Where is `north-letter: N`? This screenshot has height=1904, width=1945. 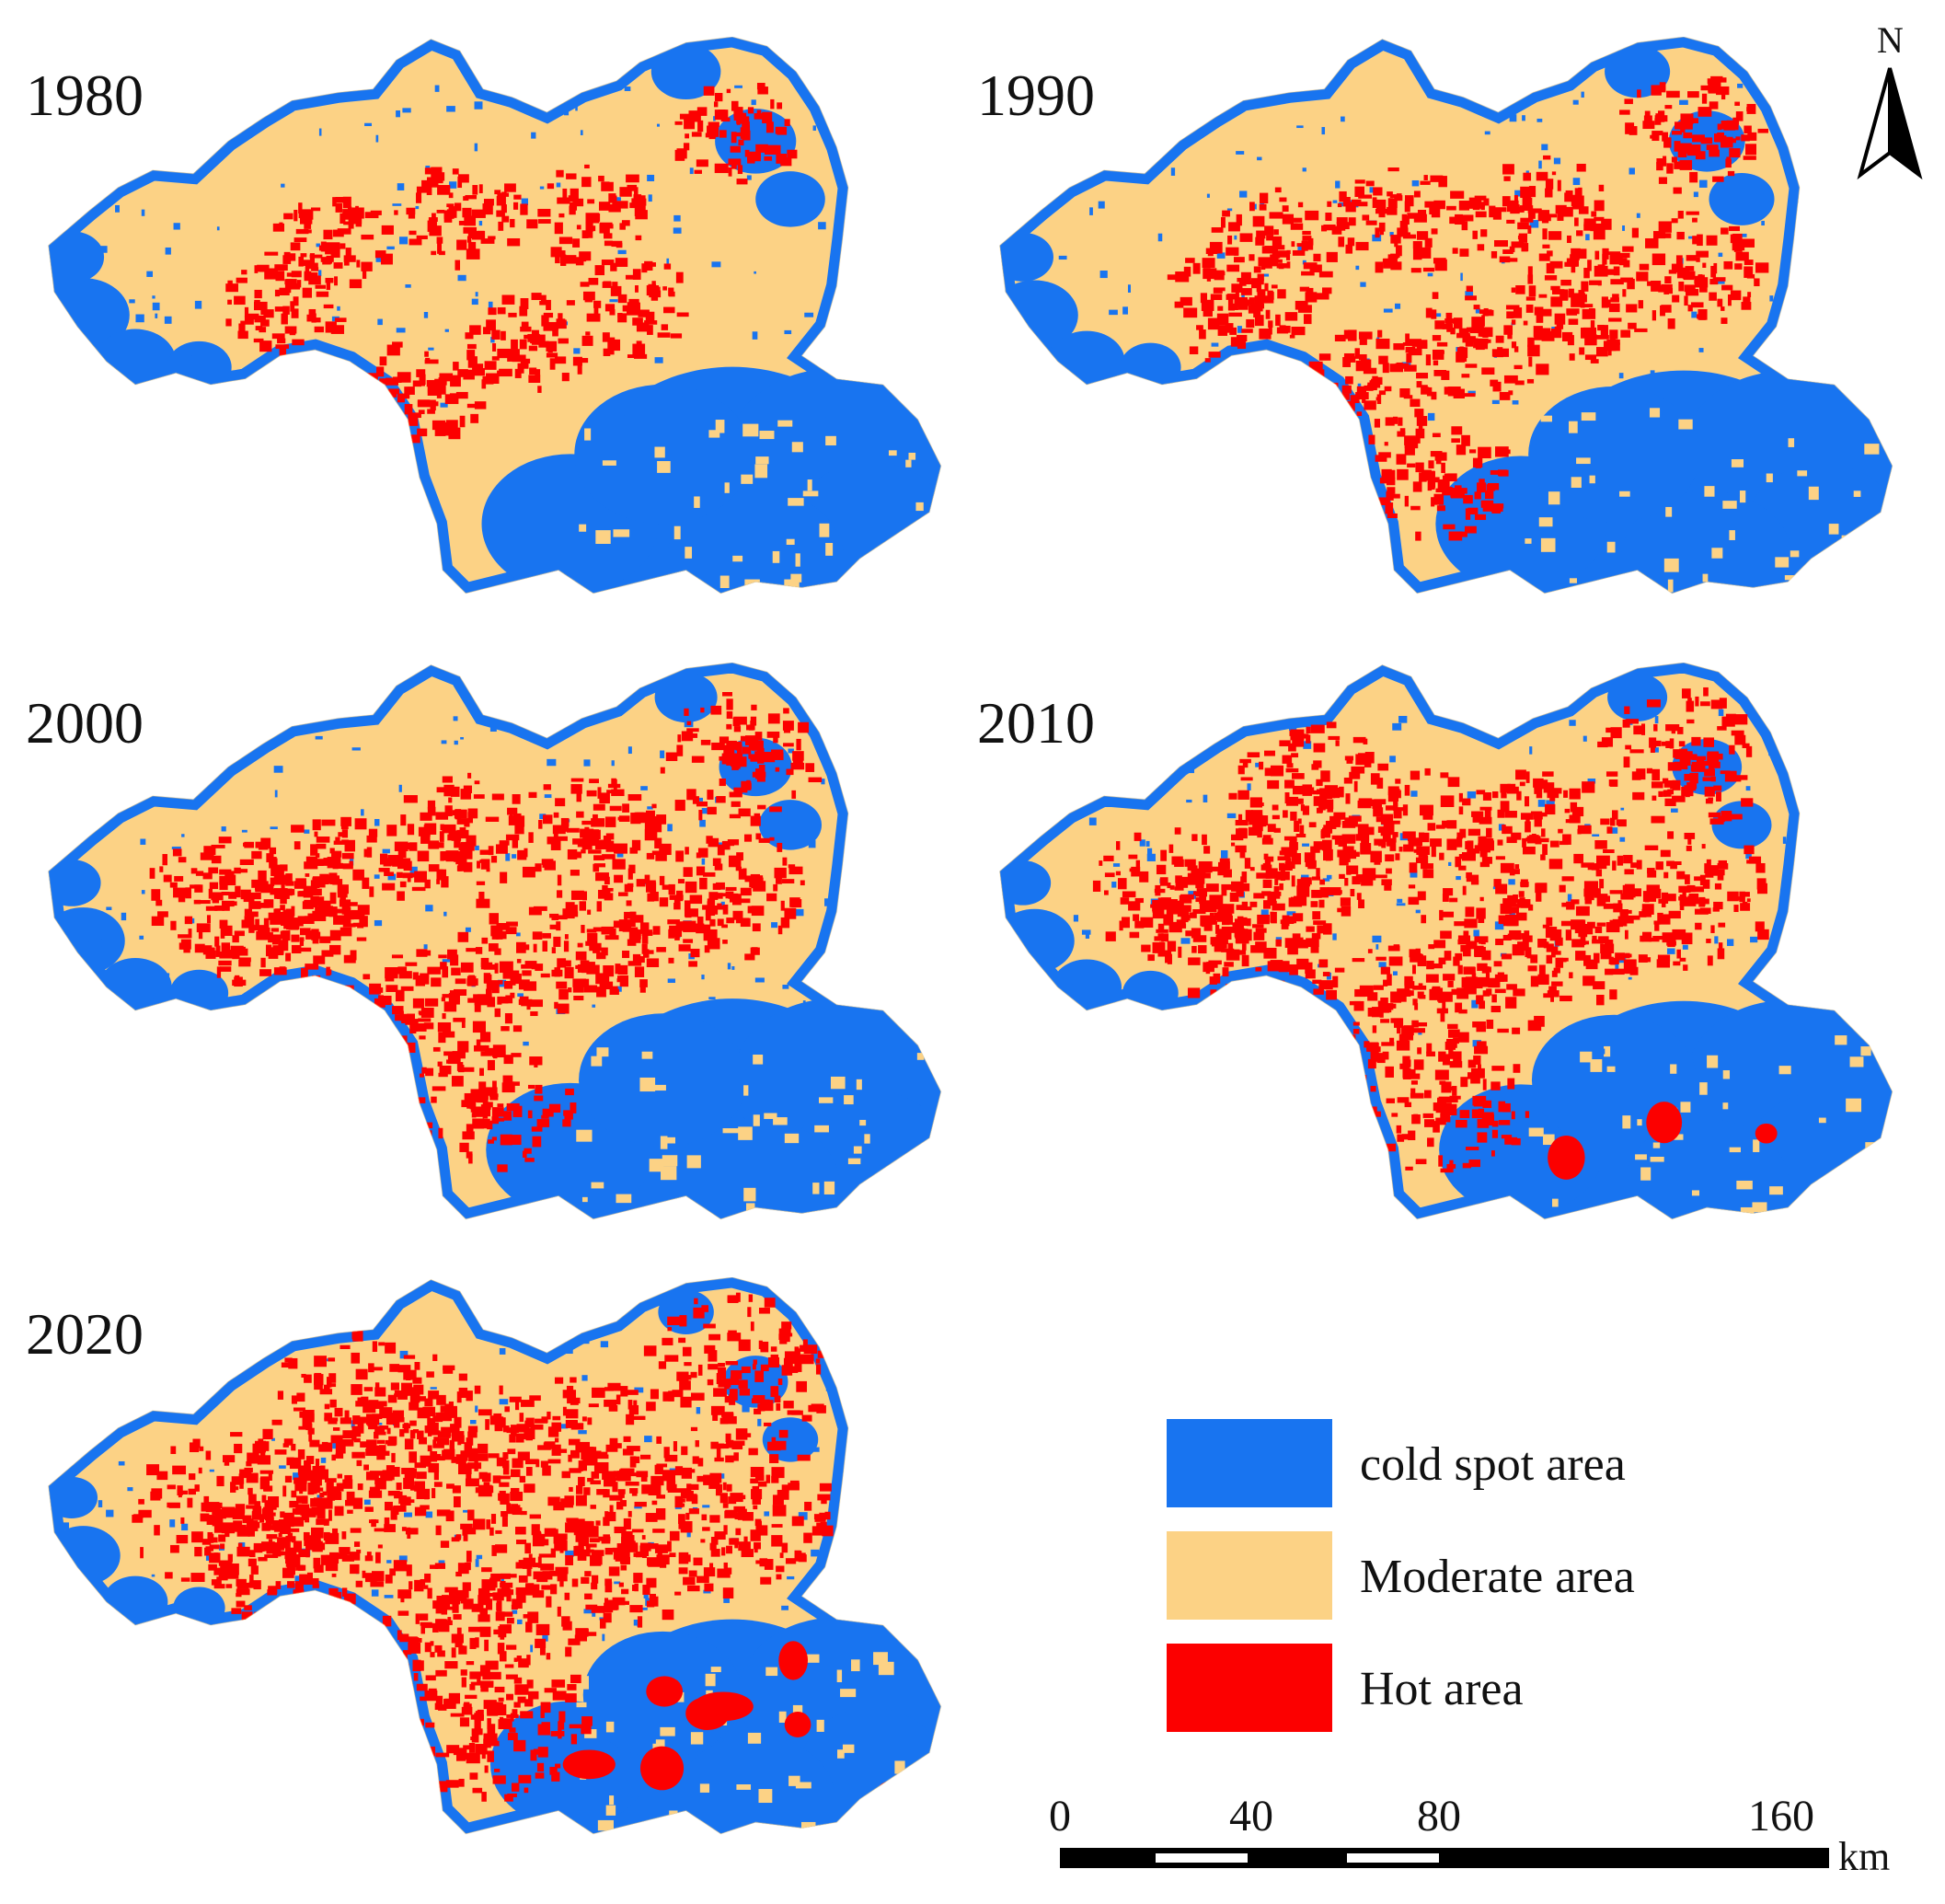 north-letter: N is located at coordinates (1890, 40).